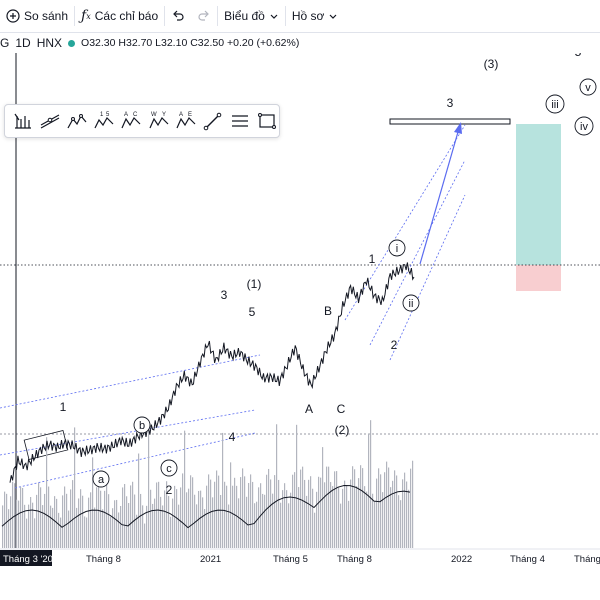  I want to click on svg-text: iv, so click(584, 127).